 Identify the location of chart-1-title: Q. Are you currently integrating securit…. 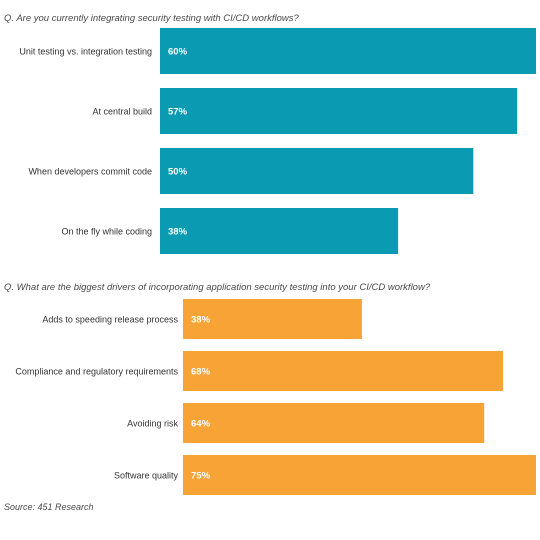
(151, 18).